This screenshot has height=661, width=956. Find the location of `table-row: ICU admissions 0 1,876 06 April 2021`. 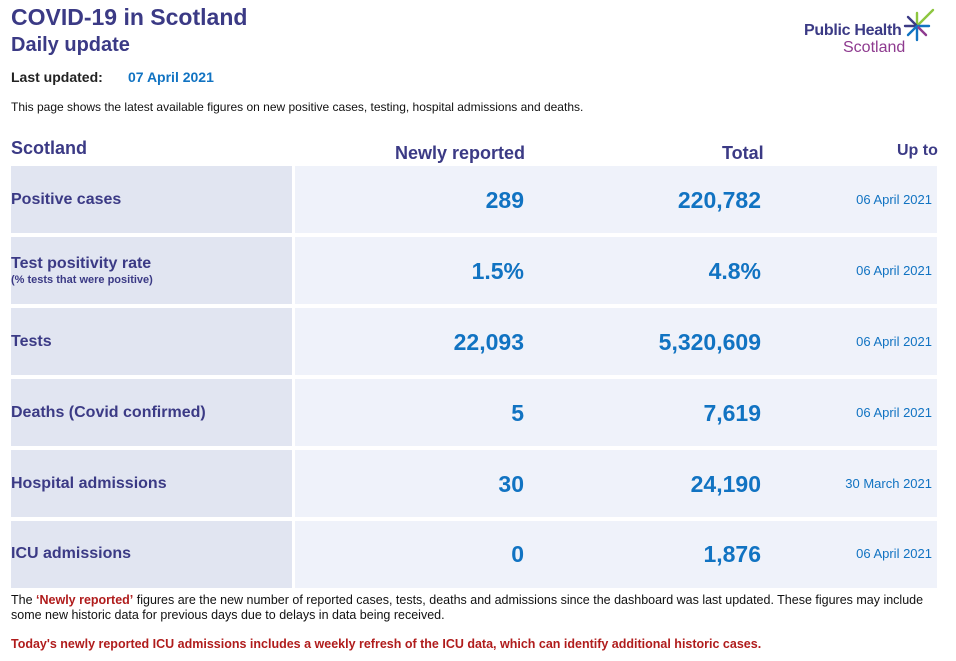

table-row: ICU admissions 0 1,876 06 April 2021 is located at coordinates (474, 554).